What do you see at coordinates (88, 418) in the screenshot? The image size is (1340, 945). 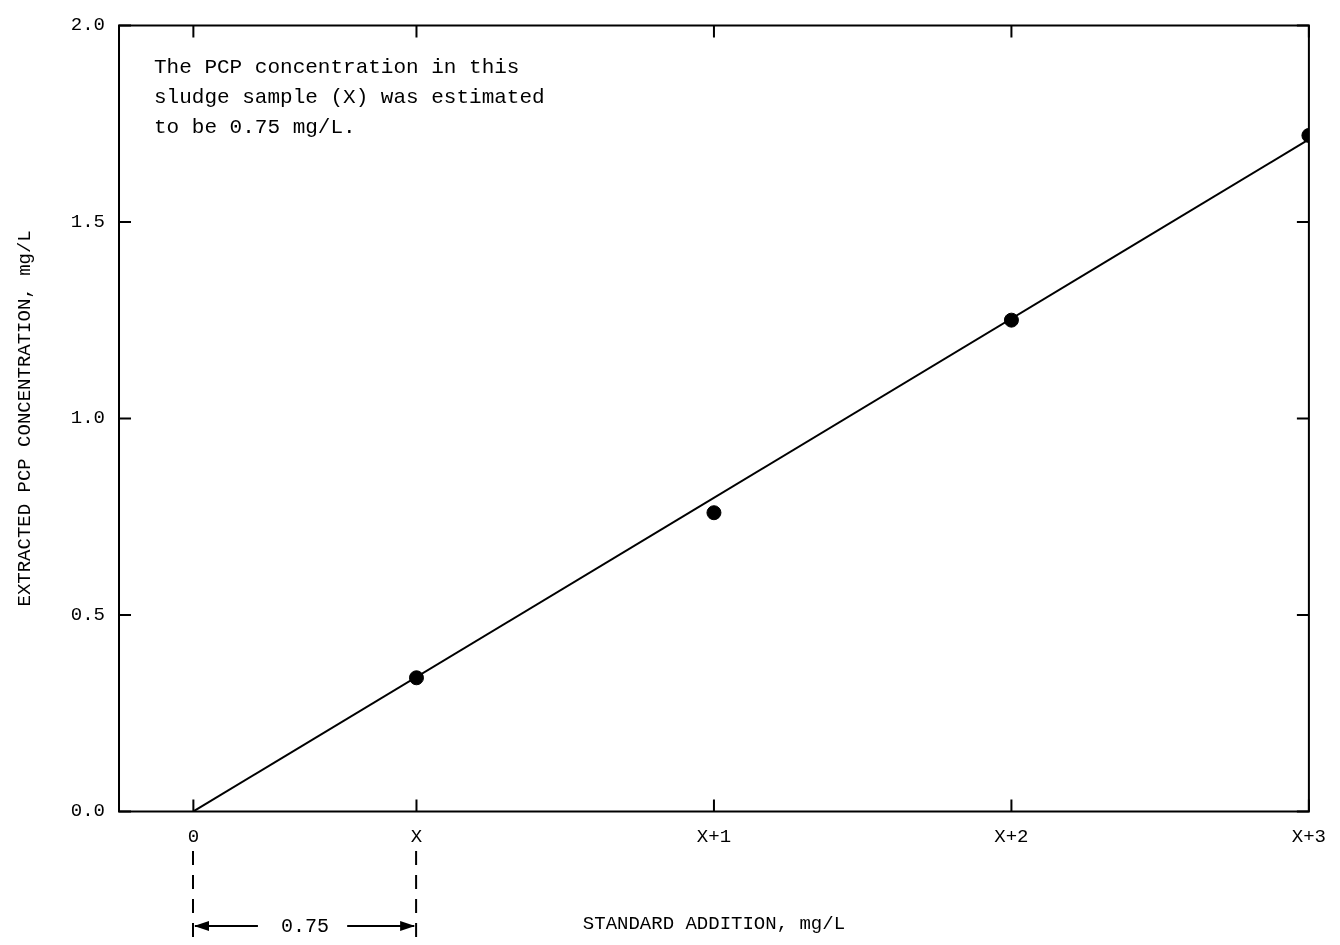 I see `y-tick-label: 1.0` at bounding box center [88, 418].